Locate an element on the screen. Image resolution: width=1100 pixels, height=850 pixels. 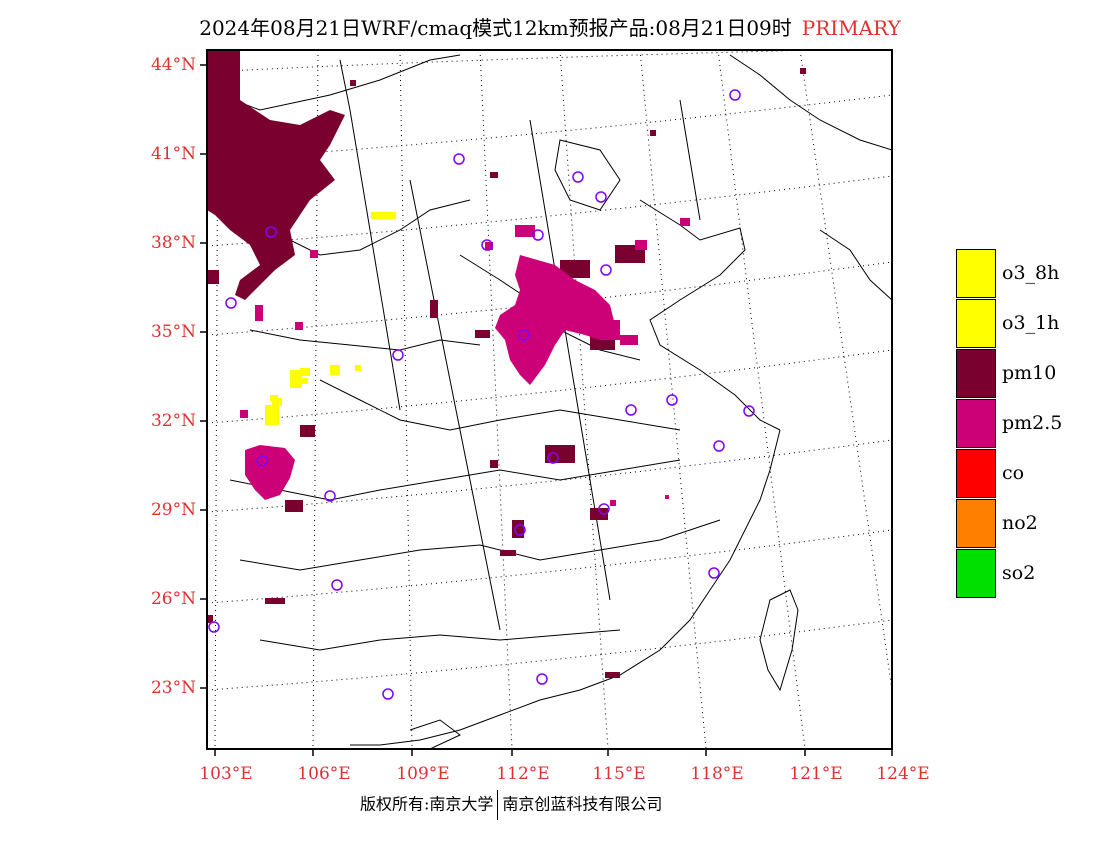
lon-label: 103°E is located at coordinates (226, 774).